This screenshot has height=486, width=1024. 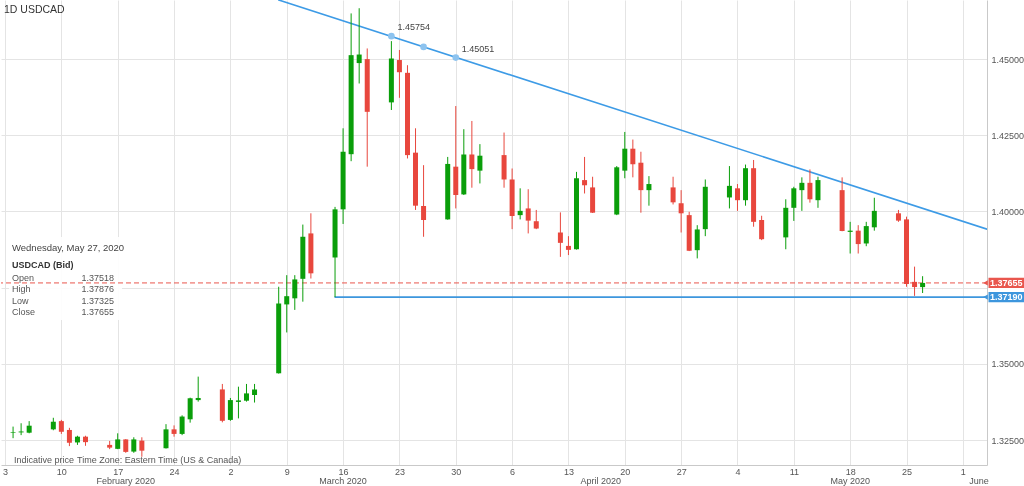 I want to click on annotation: Open, so click(x=23, y=277).